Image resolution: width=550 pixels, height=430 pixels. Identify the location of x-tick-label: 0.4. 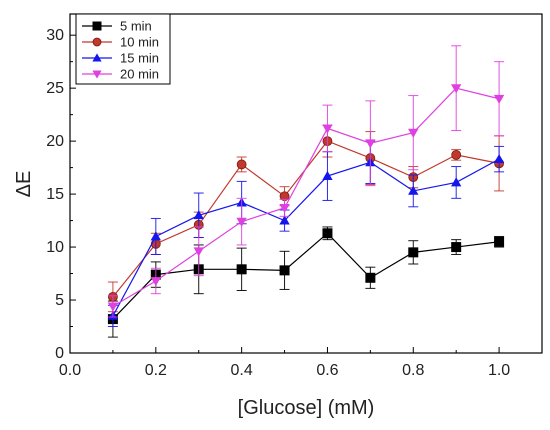
(242, 370).